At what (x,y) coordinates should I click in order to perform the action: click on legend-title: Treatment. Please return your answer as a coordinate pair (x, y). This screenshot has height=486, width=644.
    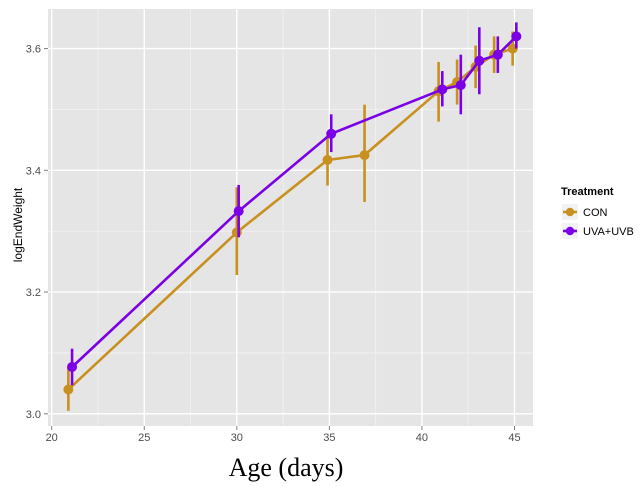
    Looking at the image, I should click on (587, 192).